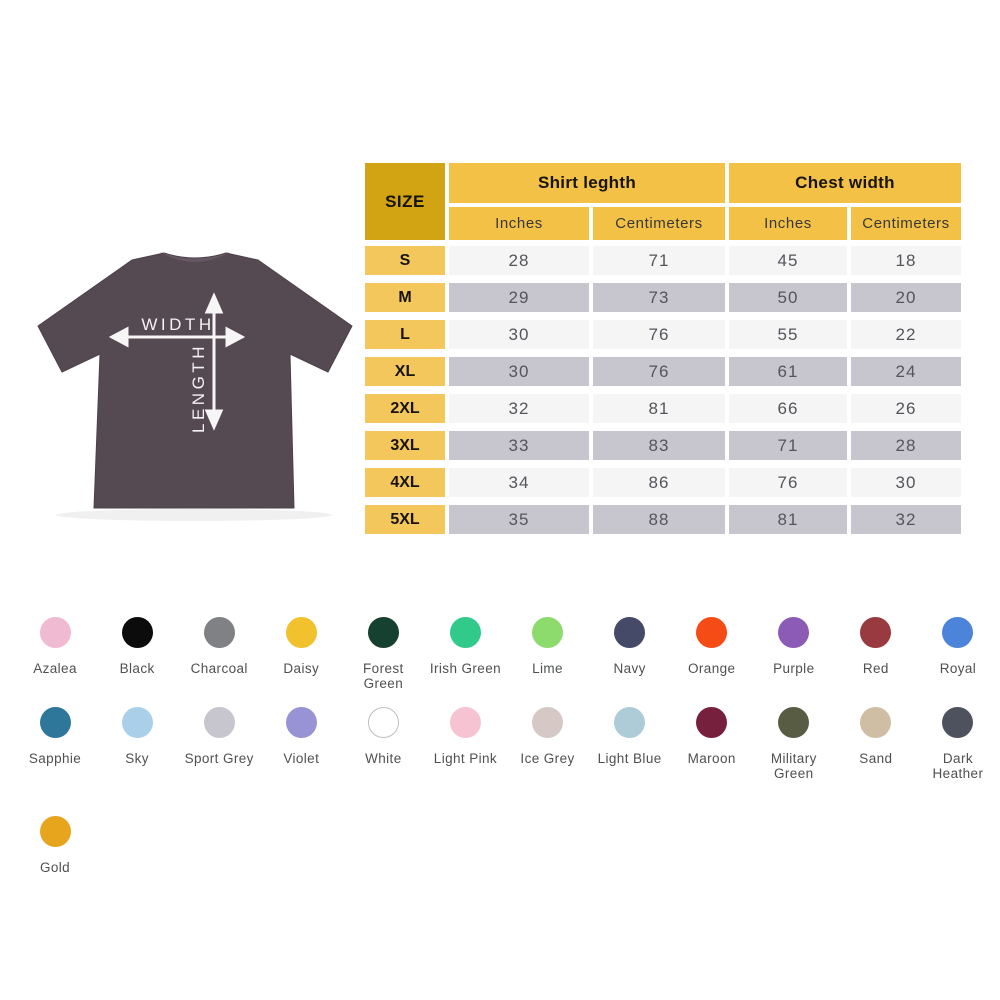  What do you see at coordinates (383, 722) in the screenshot?
I see `swatch-white-circle` at bounding box center [383, 722].